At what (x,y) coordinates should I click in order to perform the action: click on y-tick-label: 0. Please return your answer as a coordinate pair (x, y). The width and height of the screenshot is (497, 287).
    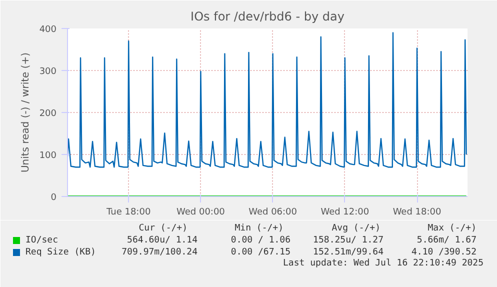
    Looking at the image, I should click on (53, 198).